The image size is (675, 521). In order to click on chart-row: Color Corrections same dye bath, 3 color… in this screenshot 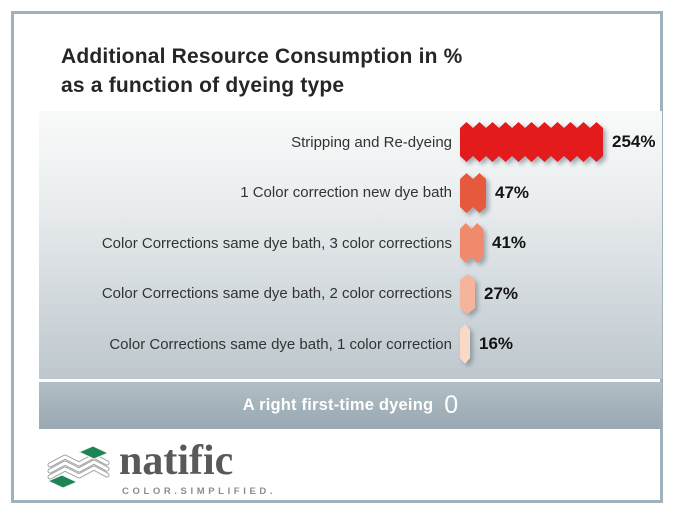, I will do `click(350, 243)`.